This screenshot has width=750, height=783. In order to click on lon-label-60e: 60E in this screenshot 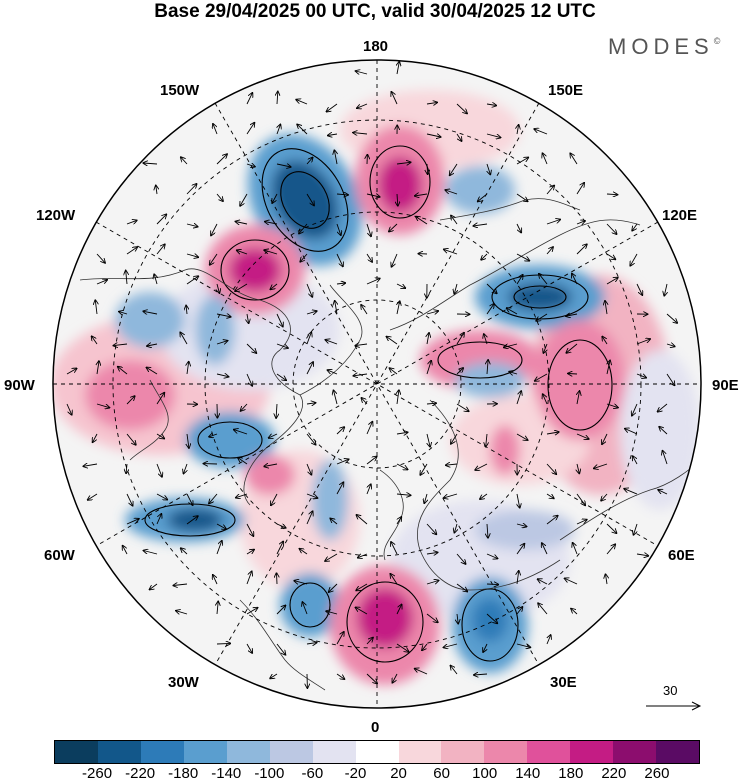, I will do `click(681, 555)`.